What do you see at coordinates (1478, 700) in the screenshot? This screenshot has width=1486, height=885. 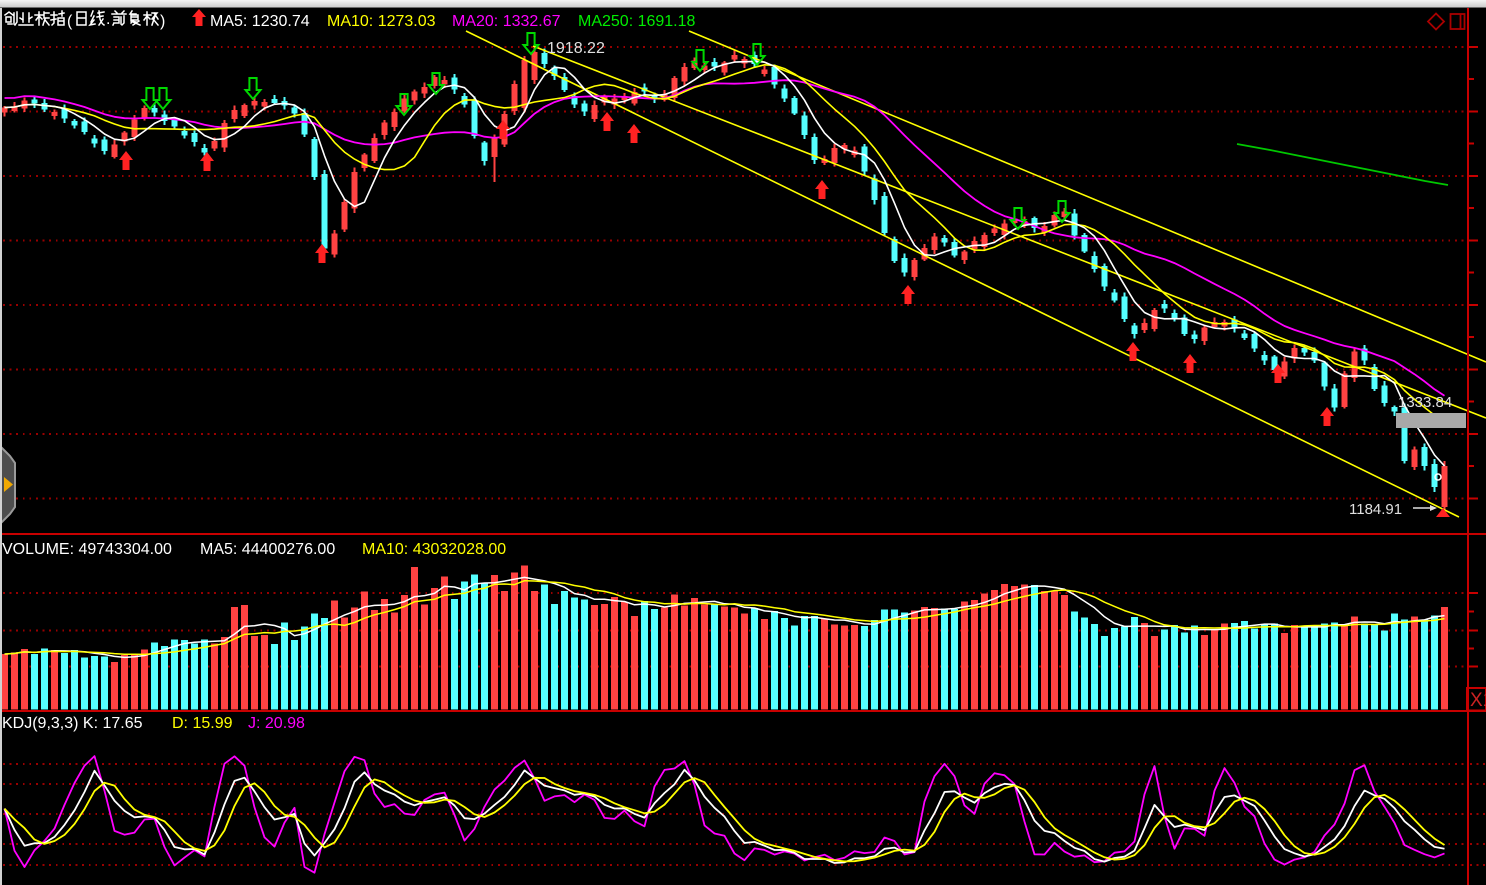 I see `svg-text: X1` at bounding box center [1478, 700].